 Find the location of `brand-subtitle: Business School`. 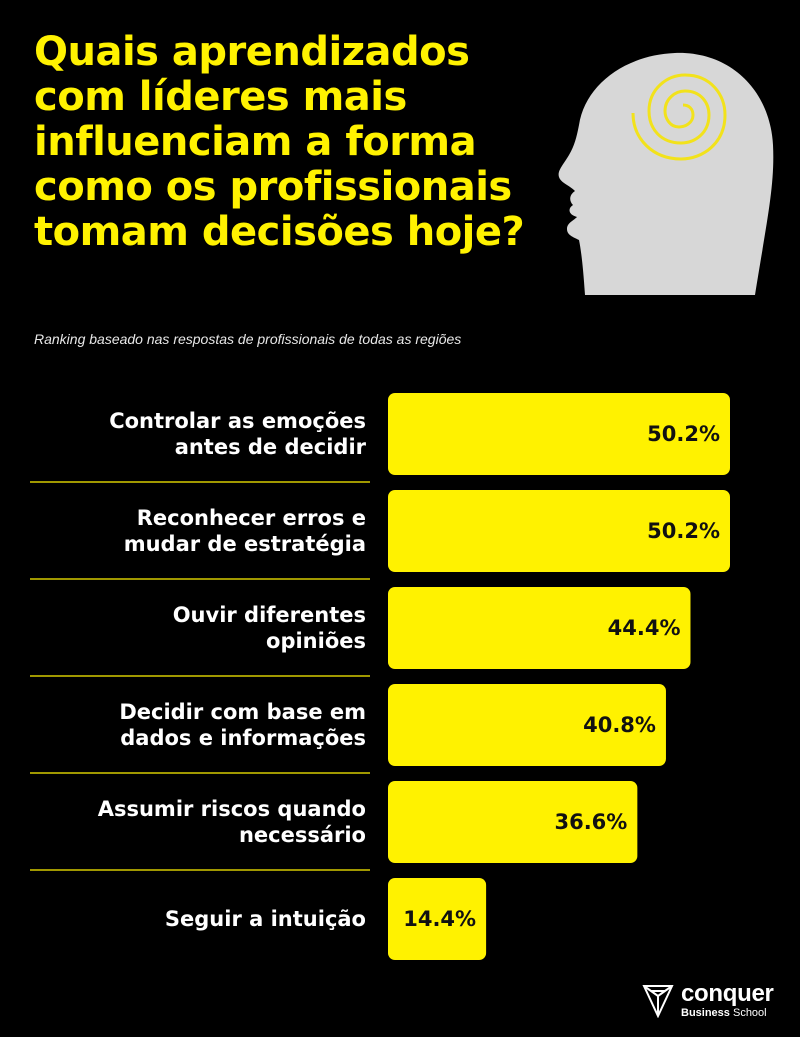

brand-subtitle: Business School is located at coordinates (724, 1013).